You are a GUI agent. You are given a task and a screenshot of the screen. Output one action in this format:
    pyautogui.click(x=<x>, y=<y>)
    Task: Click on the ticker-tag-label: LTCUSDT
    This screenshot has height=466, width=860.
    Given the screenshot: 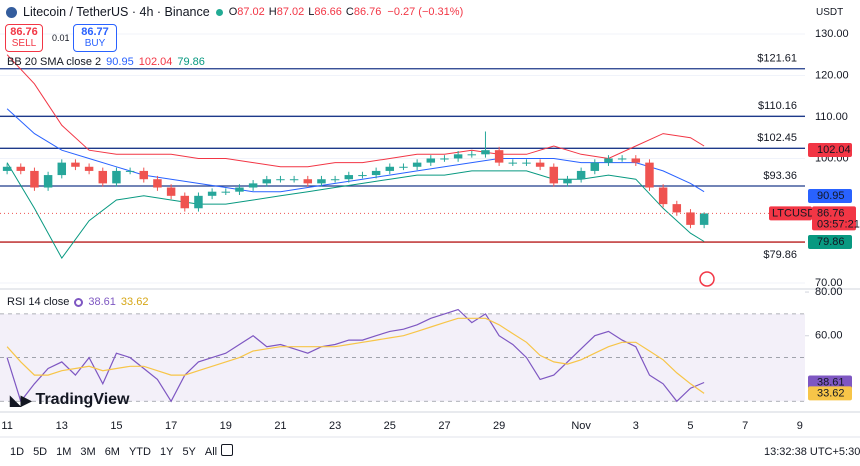 What is the action you would take?
    pyautogui.click(x=797, y=213)
    